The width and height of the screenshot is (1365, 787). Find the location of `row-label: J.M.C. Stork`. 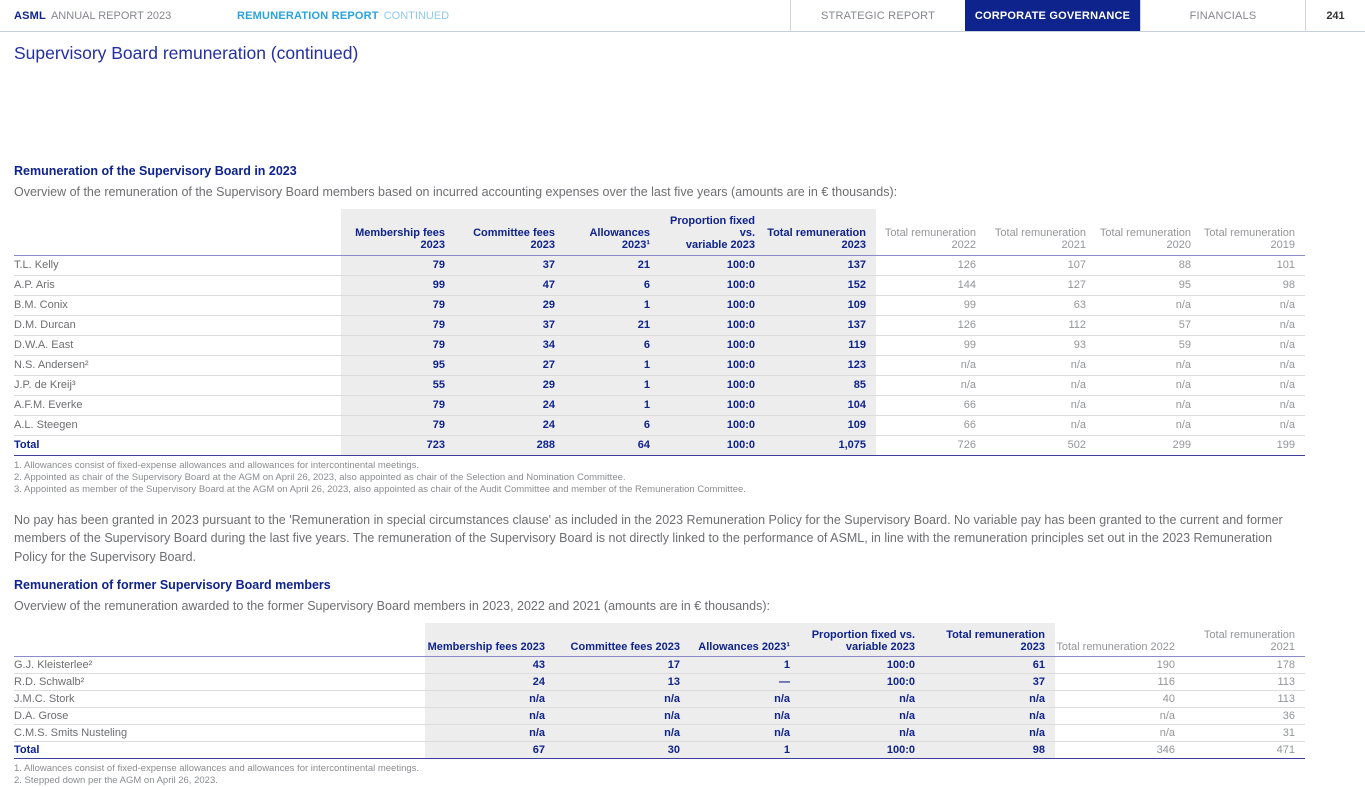

row-label: J.M.C. Stork is located at coordinates (219, 699).